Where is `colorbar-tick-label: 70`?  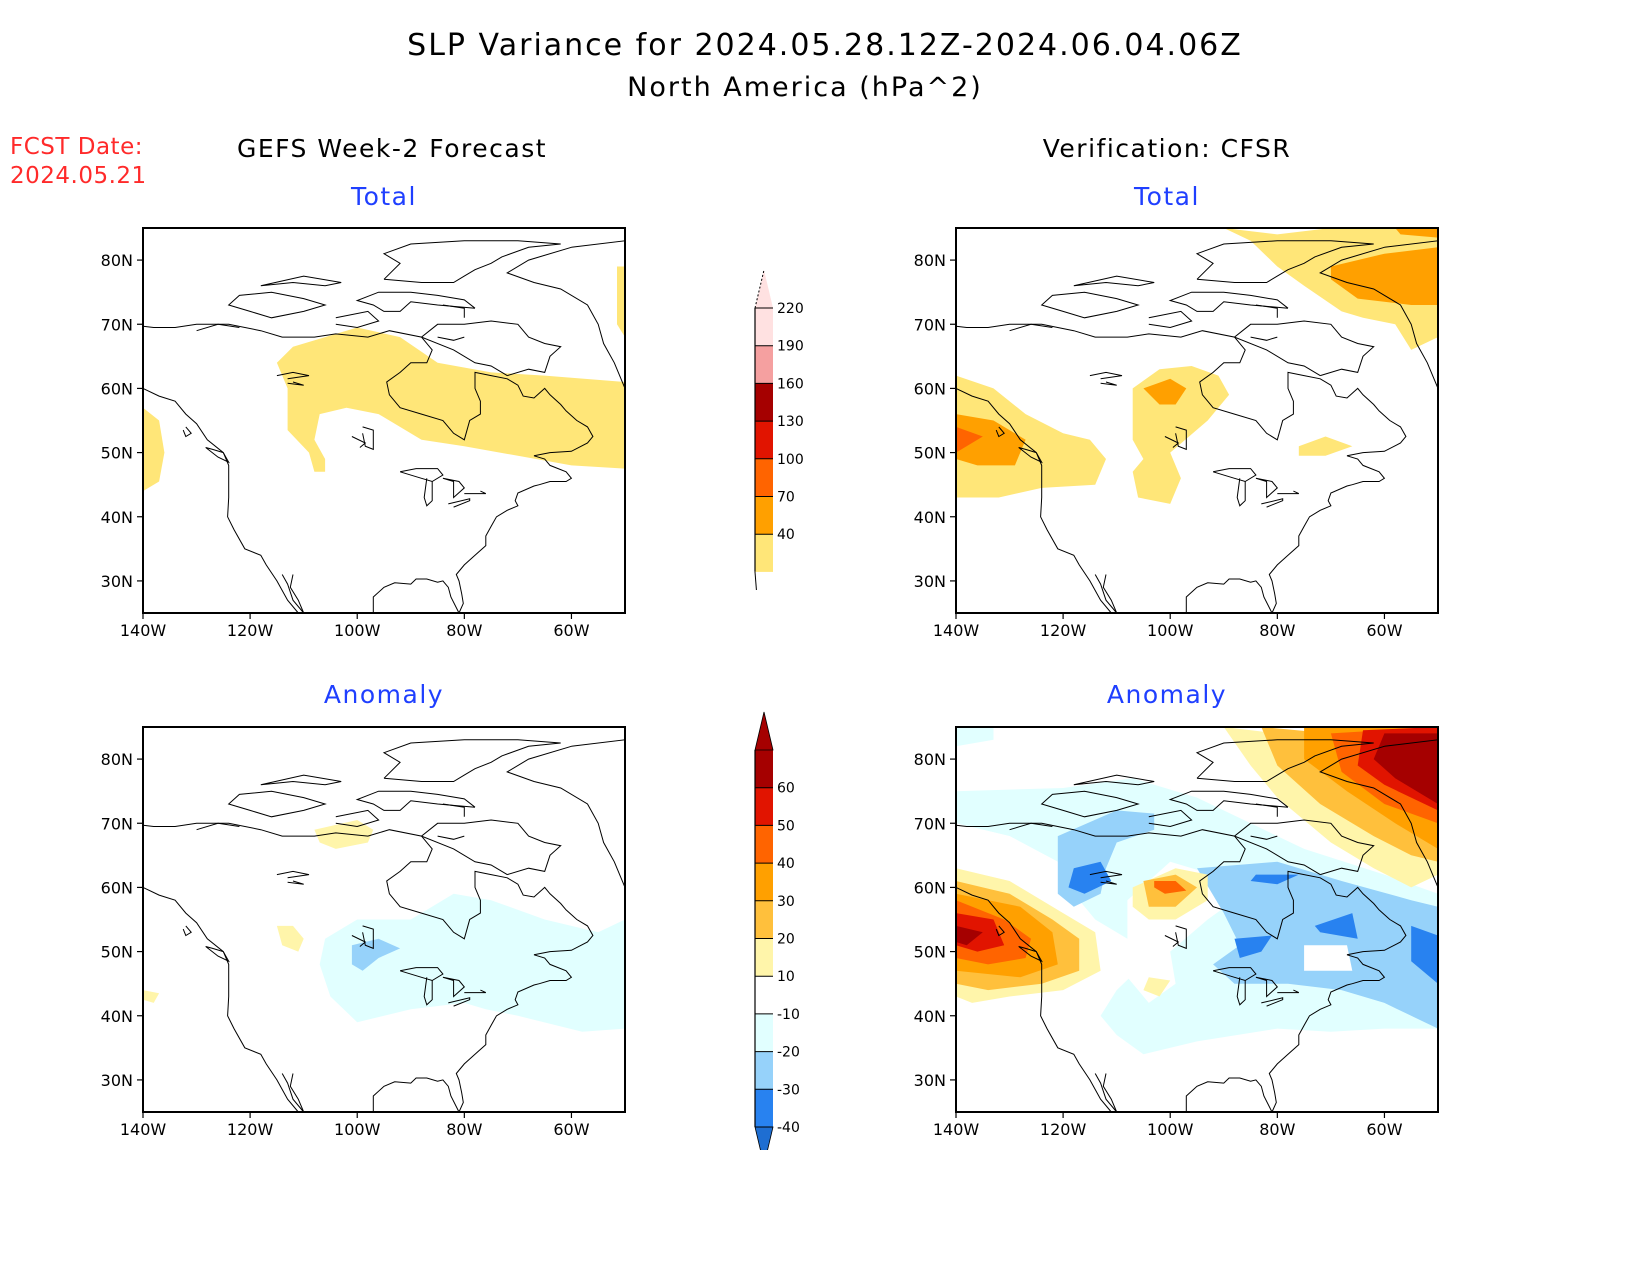
colorbar-tick-label: 70 is located at coordinates (786, 498).